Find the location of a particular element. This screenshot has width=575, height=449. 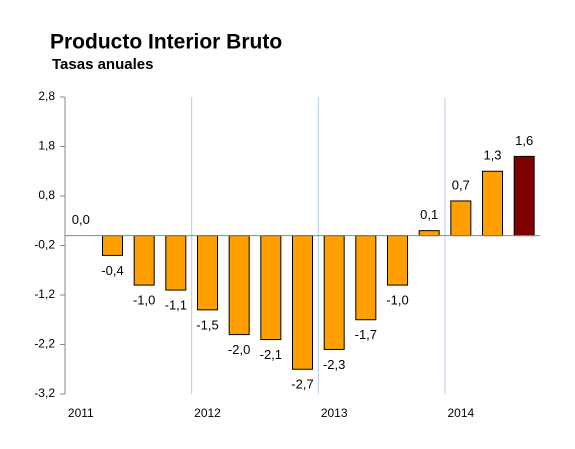

value-label: -2,7 is located at coordinates (302, 384).